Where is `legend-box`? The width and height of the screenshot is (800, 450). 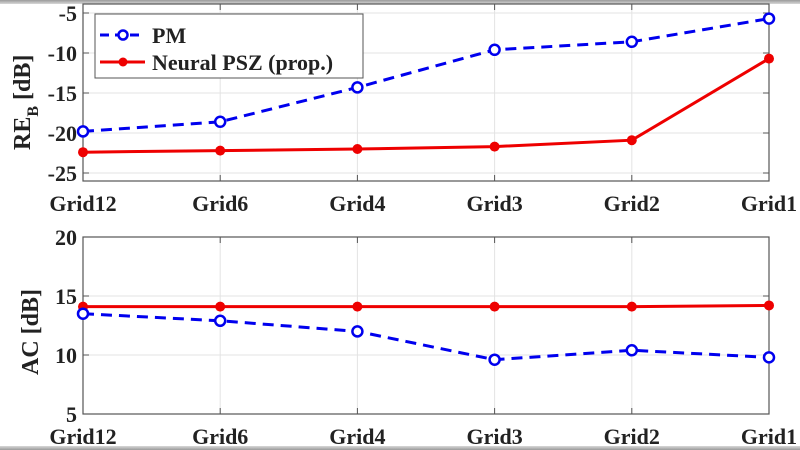 legend-box is located at coordinates (229, 46).